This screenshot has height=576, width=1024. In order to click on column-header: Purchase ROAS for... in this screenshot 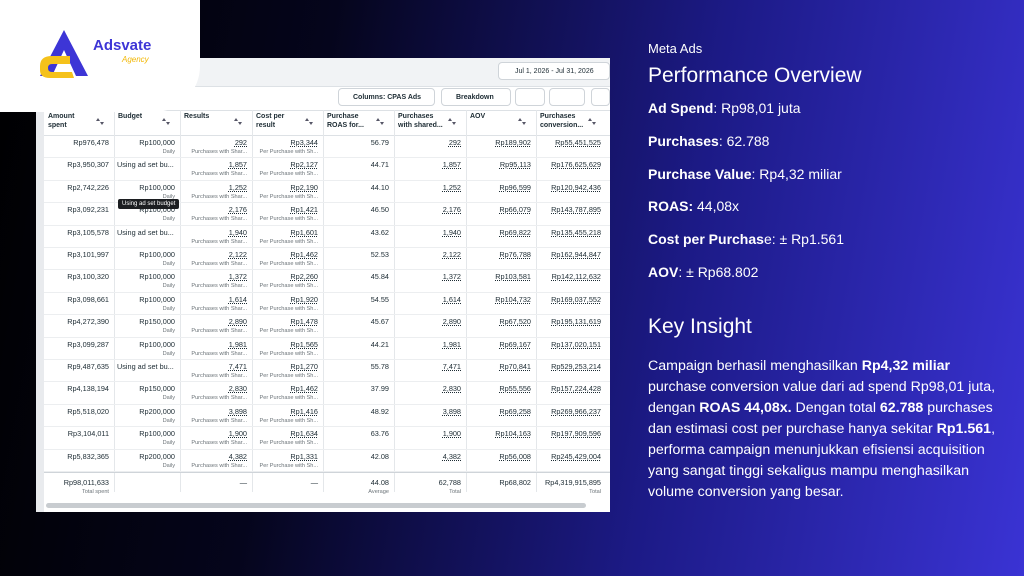, I will do `click(345, 121)`.